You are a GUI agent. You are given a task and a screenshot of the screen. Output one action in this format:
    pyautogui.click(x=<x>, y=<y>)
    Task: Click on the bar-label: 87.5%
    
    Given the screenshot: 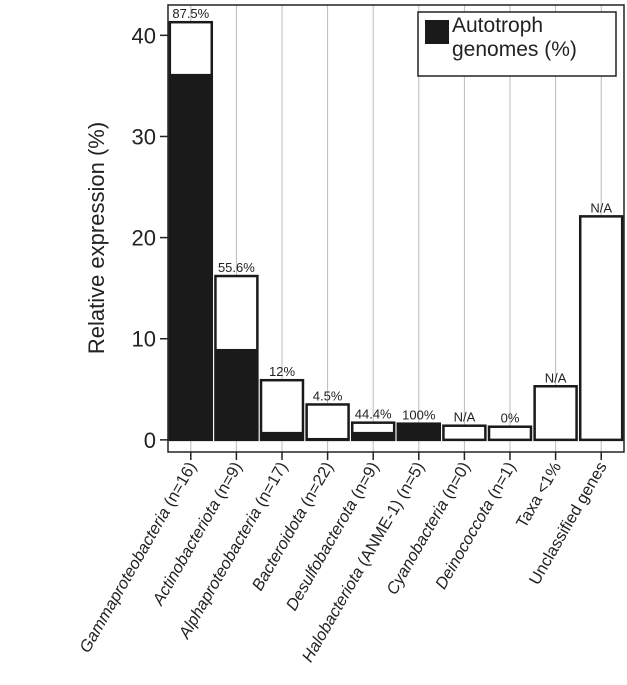 What is the action you would take?
    pyautogui.click(x=190, y=13)
    